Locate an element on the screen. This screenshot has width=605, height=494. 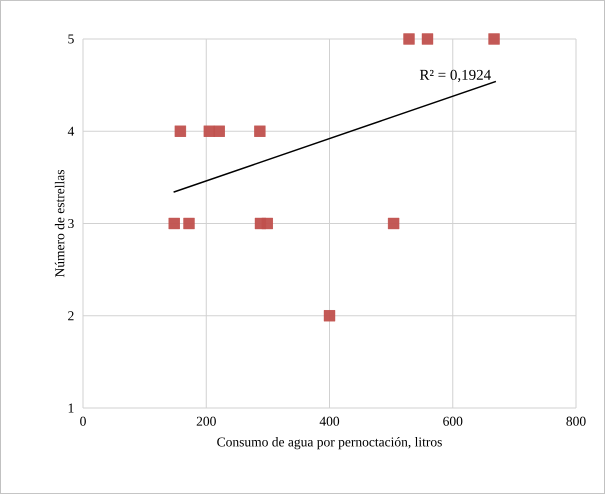
x-tick-label: 200 is located at coordinates (206, 421).